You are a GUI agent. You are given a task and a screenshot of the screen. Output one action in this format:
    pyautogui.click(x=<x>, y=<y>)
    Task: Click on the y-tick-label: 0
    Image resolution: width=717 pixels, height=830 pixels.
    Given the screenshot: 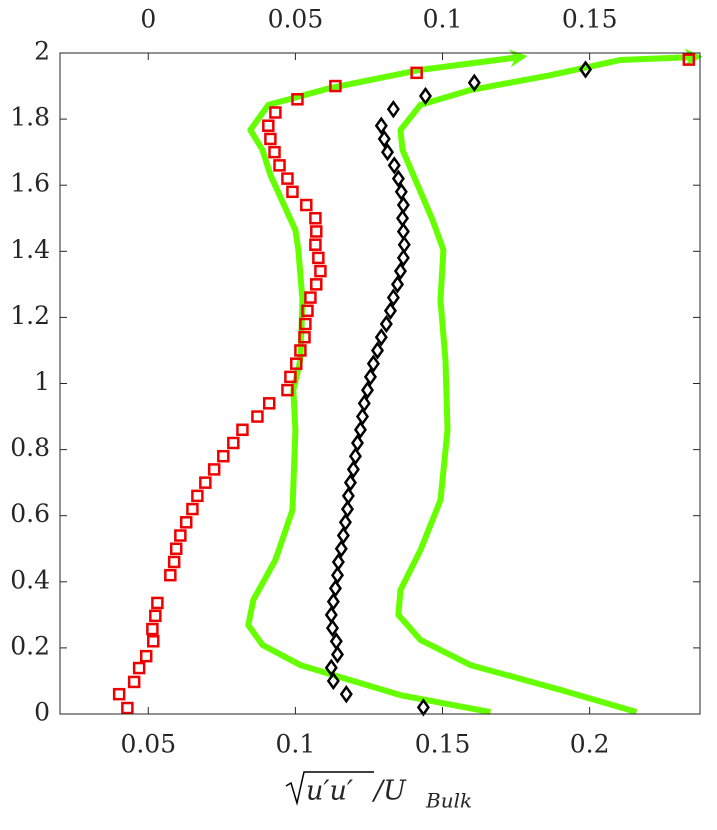 What is the action you would take?
    pyautogui.click(x=42, y=712)
    